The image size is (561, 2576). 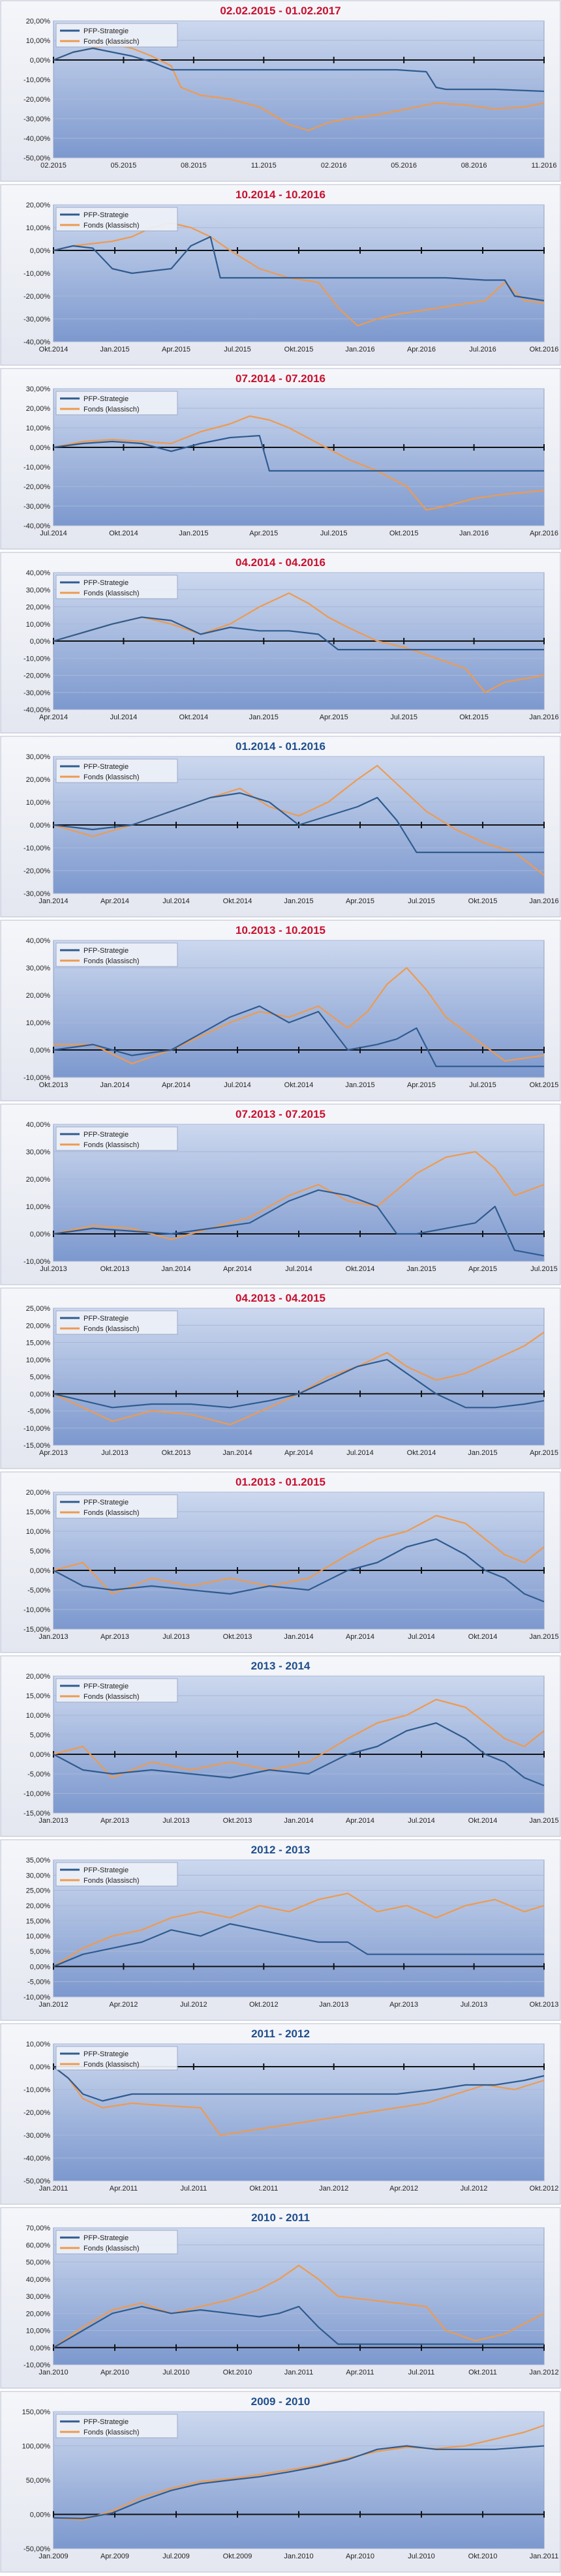 What do you see at coordinates (474, 166) in the screenshot?
I see `x-tick-label: 08.2016` at bounding box center [474, 166].